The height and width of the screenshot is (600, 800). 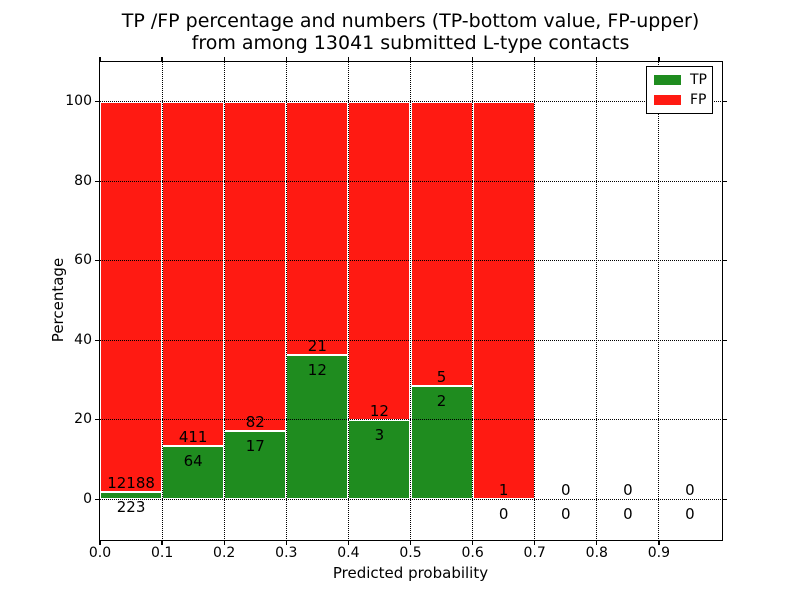 What do you see at coordinates (83, 180) in the screenshot?
I see `y-tick-label: 80` at bounding box center [83, 180].